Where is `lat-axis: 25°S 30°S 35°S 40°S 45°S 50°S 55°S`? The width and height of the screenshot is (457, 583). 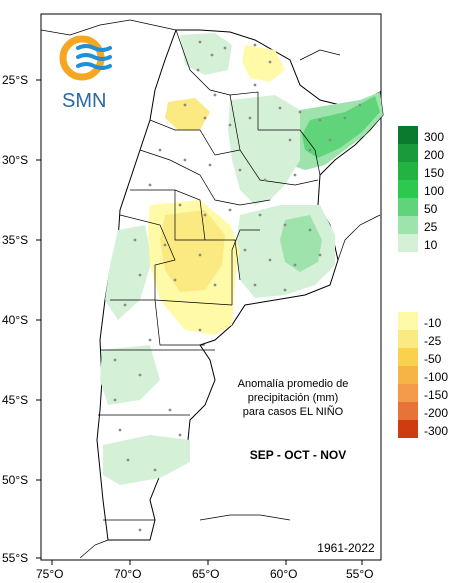
lat-axis: 25°S 30°S 35°S 40°S 45°S 50°S 55°S is located at coordinates (21, 319).